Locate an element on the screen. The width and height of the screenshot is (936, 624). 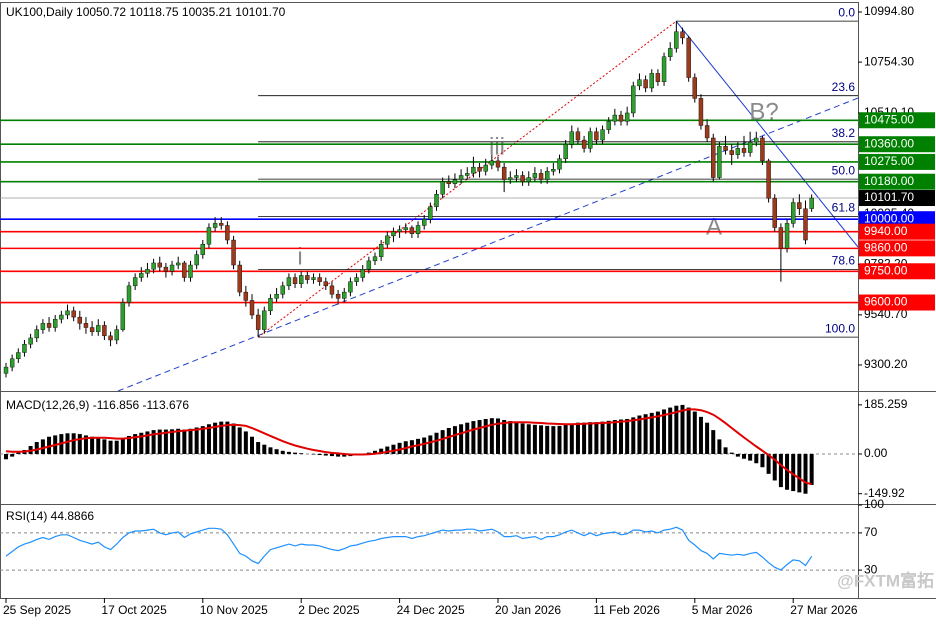
trend-line is located at coordinates (767, 134).